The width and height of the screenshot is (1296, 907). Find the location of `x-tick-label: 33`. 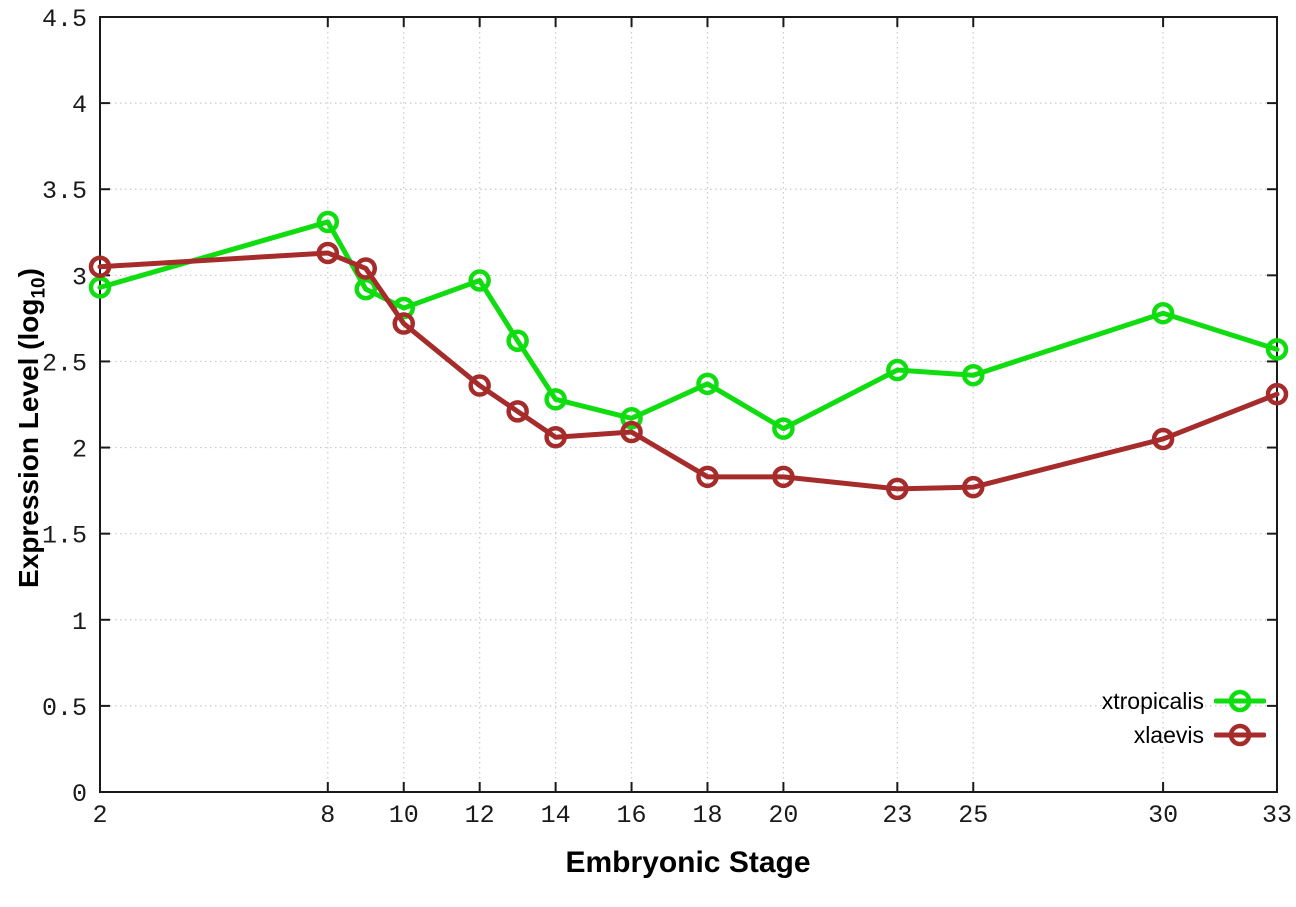

x-tick-label: 33 is located at coordinates (1277, 815).